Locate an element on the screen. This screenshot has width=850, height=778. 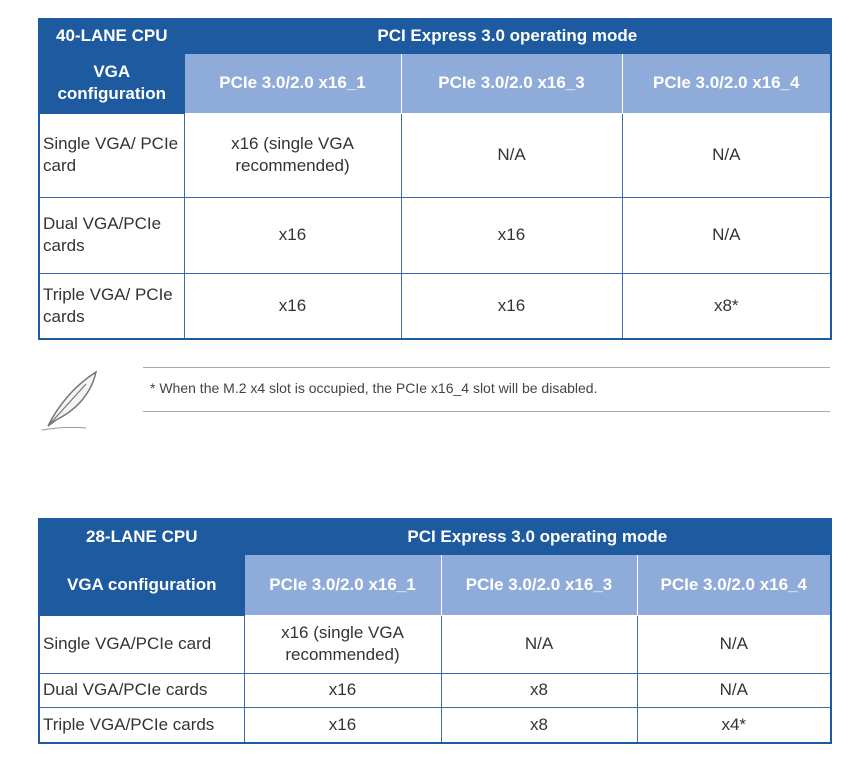
data-cell: Triple VGA/ PCIe cards is located at coordinates (111, 306).